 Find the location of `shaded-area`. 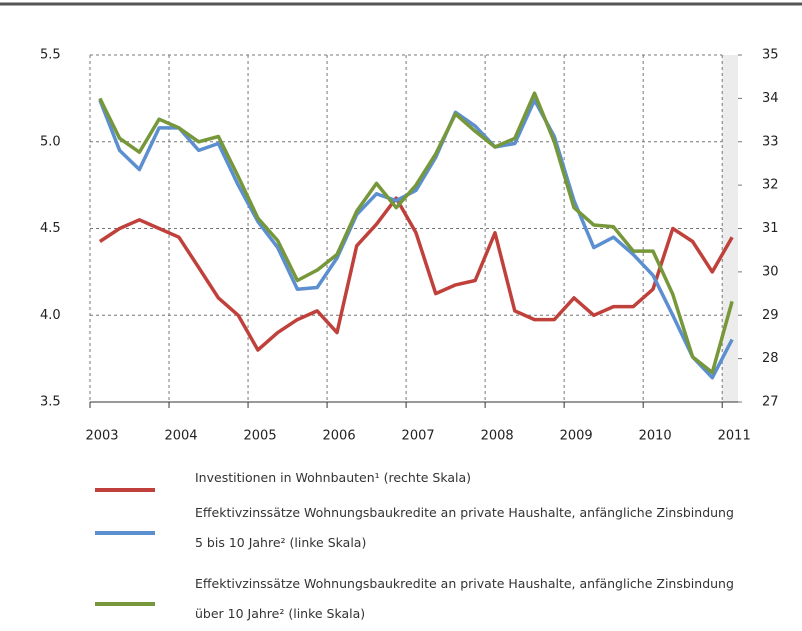

shaded-area is located at coordinates (730, 228).